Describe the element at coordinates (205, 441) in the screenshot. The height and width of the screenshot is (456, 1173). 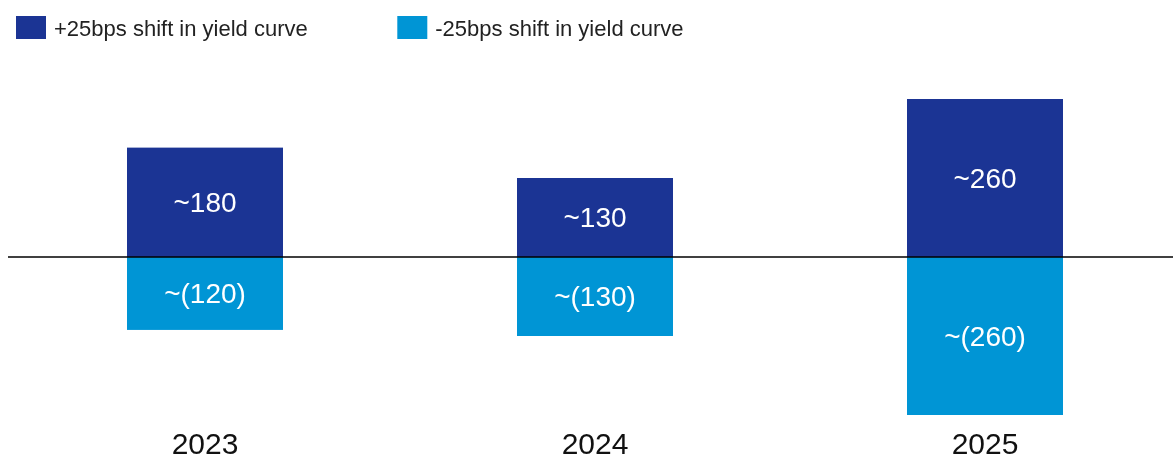
I see `x-tick-label: 2023` at that location.